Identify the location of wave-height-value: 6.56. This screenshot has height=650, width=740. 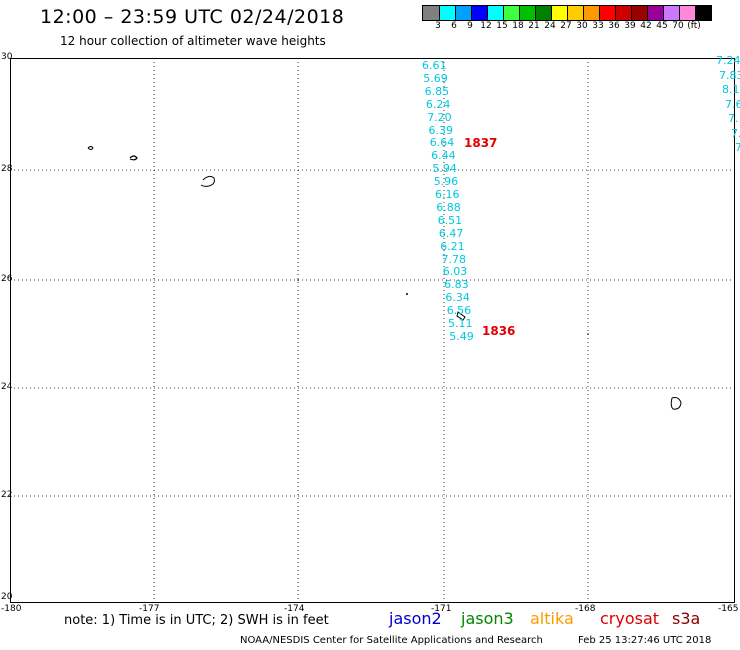
(459, 311).